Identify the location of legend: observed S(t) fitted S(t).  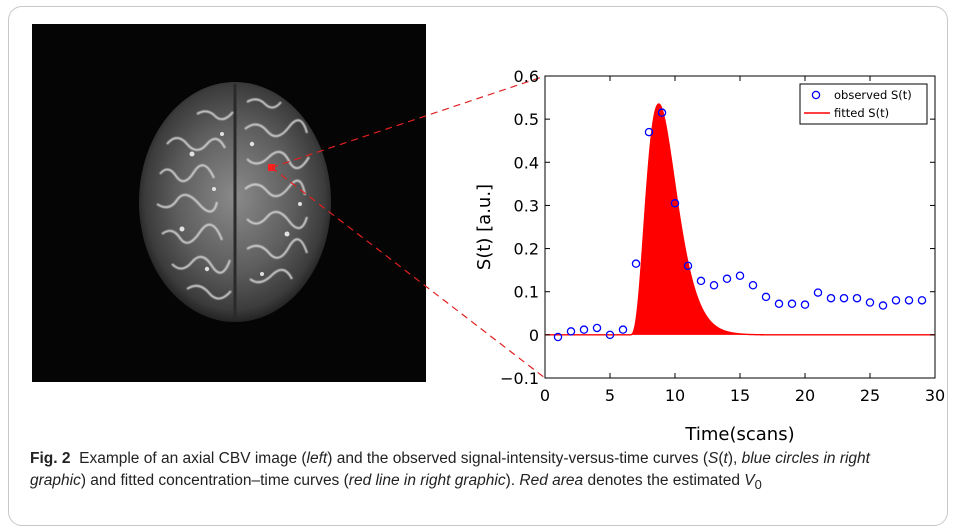
(863, 104).